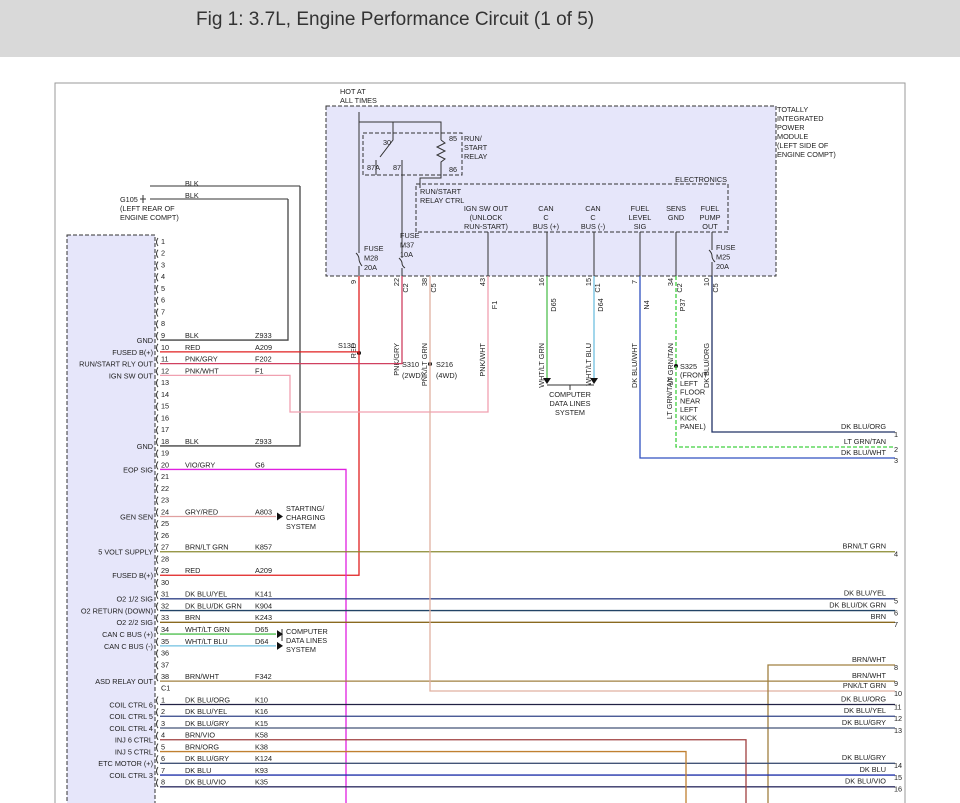 This screenshot has height=803, width=960. Describe the element at coordinates (898, 718) in the screenshot. I see `output-number: 12` at that location.